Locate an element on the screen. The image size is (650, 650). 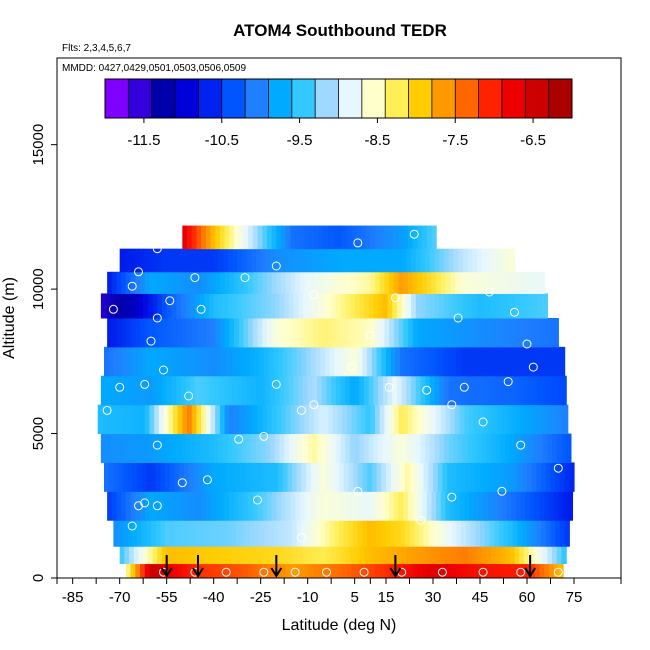
heatmap-band is located at coordinates (340, 506).